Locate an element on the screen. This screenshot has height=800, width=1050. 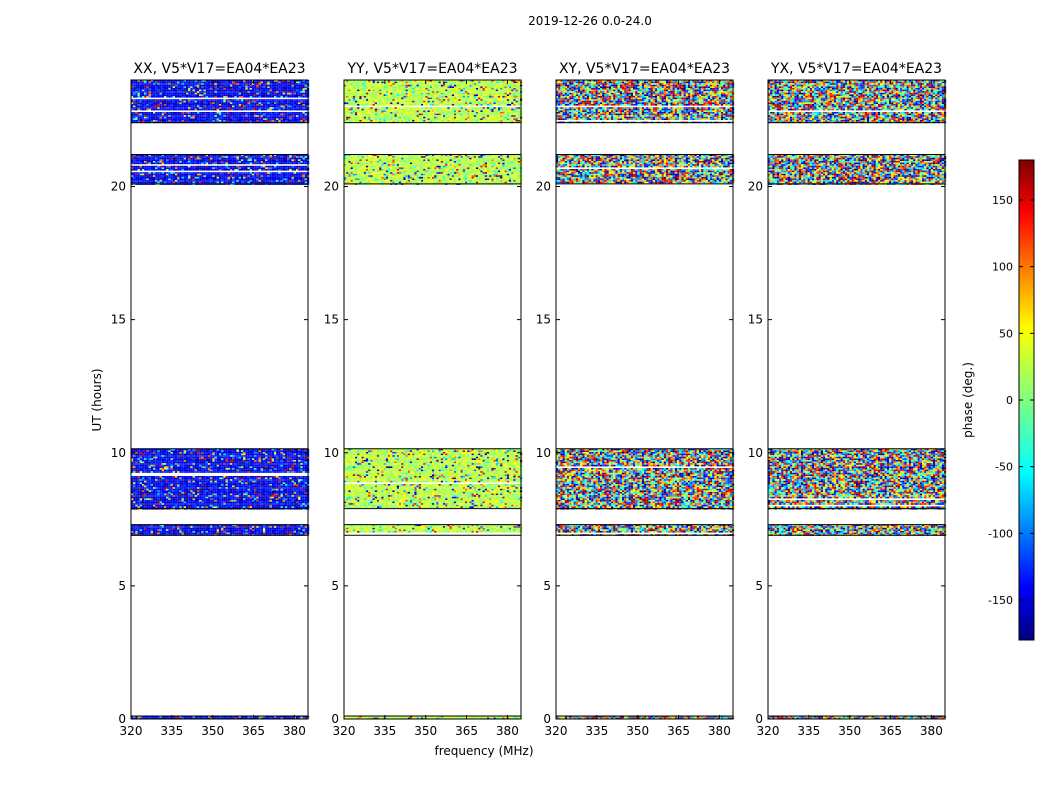
panel-title: YY, V5*V17=EA04*EA23 is located at coordinates (431, 69).